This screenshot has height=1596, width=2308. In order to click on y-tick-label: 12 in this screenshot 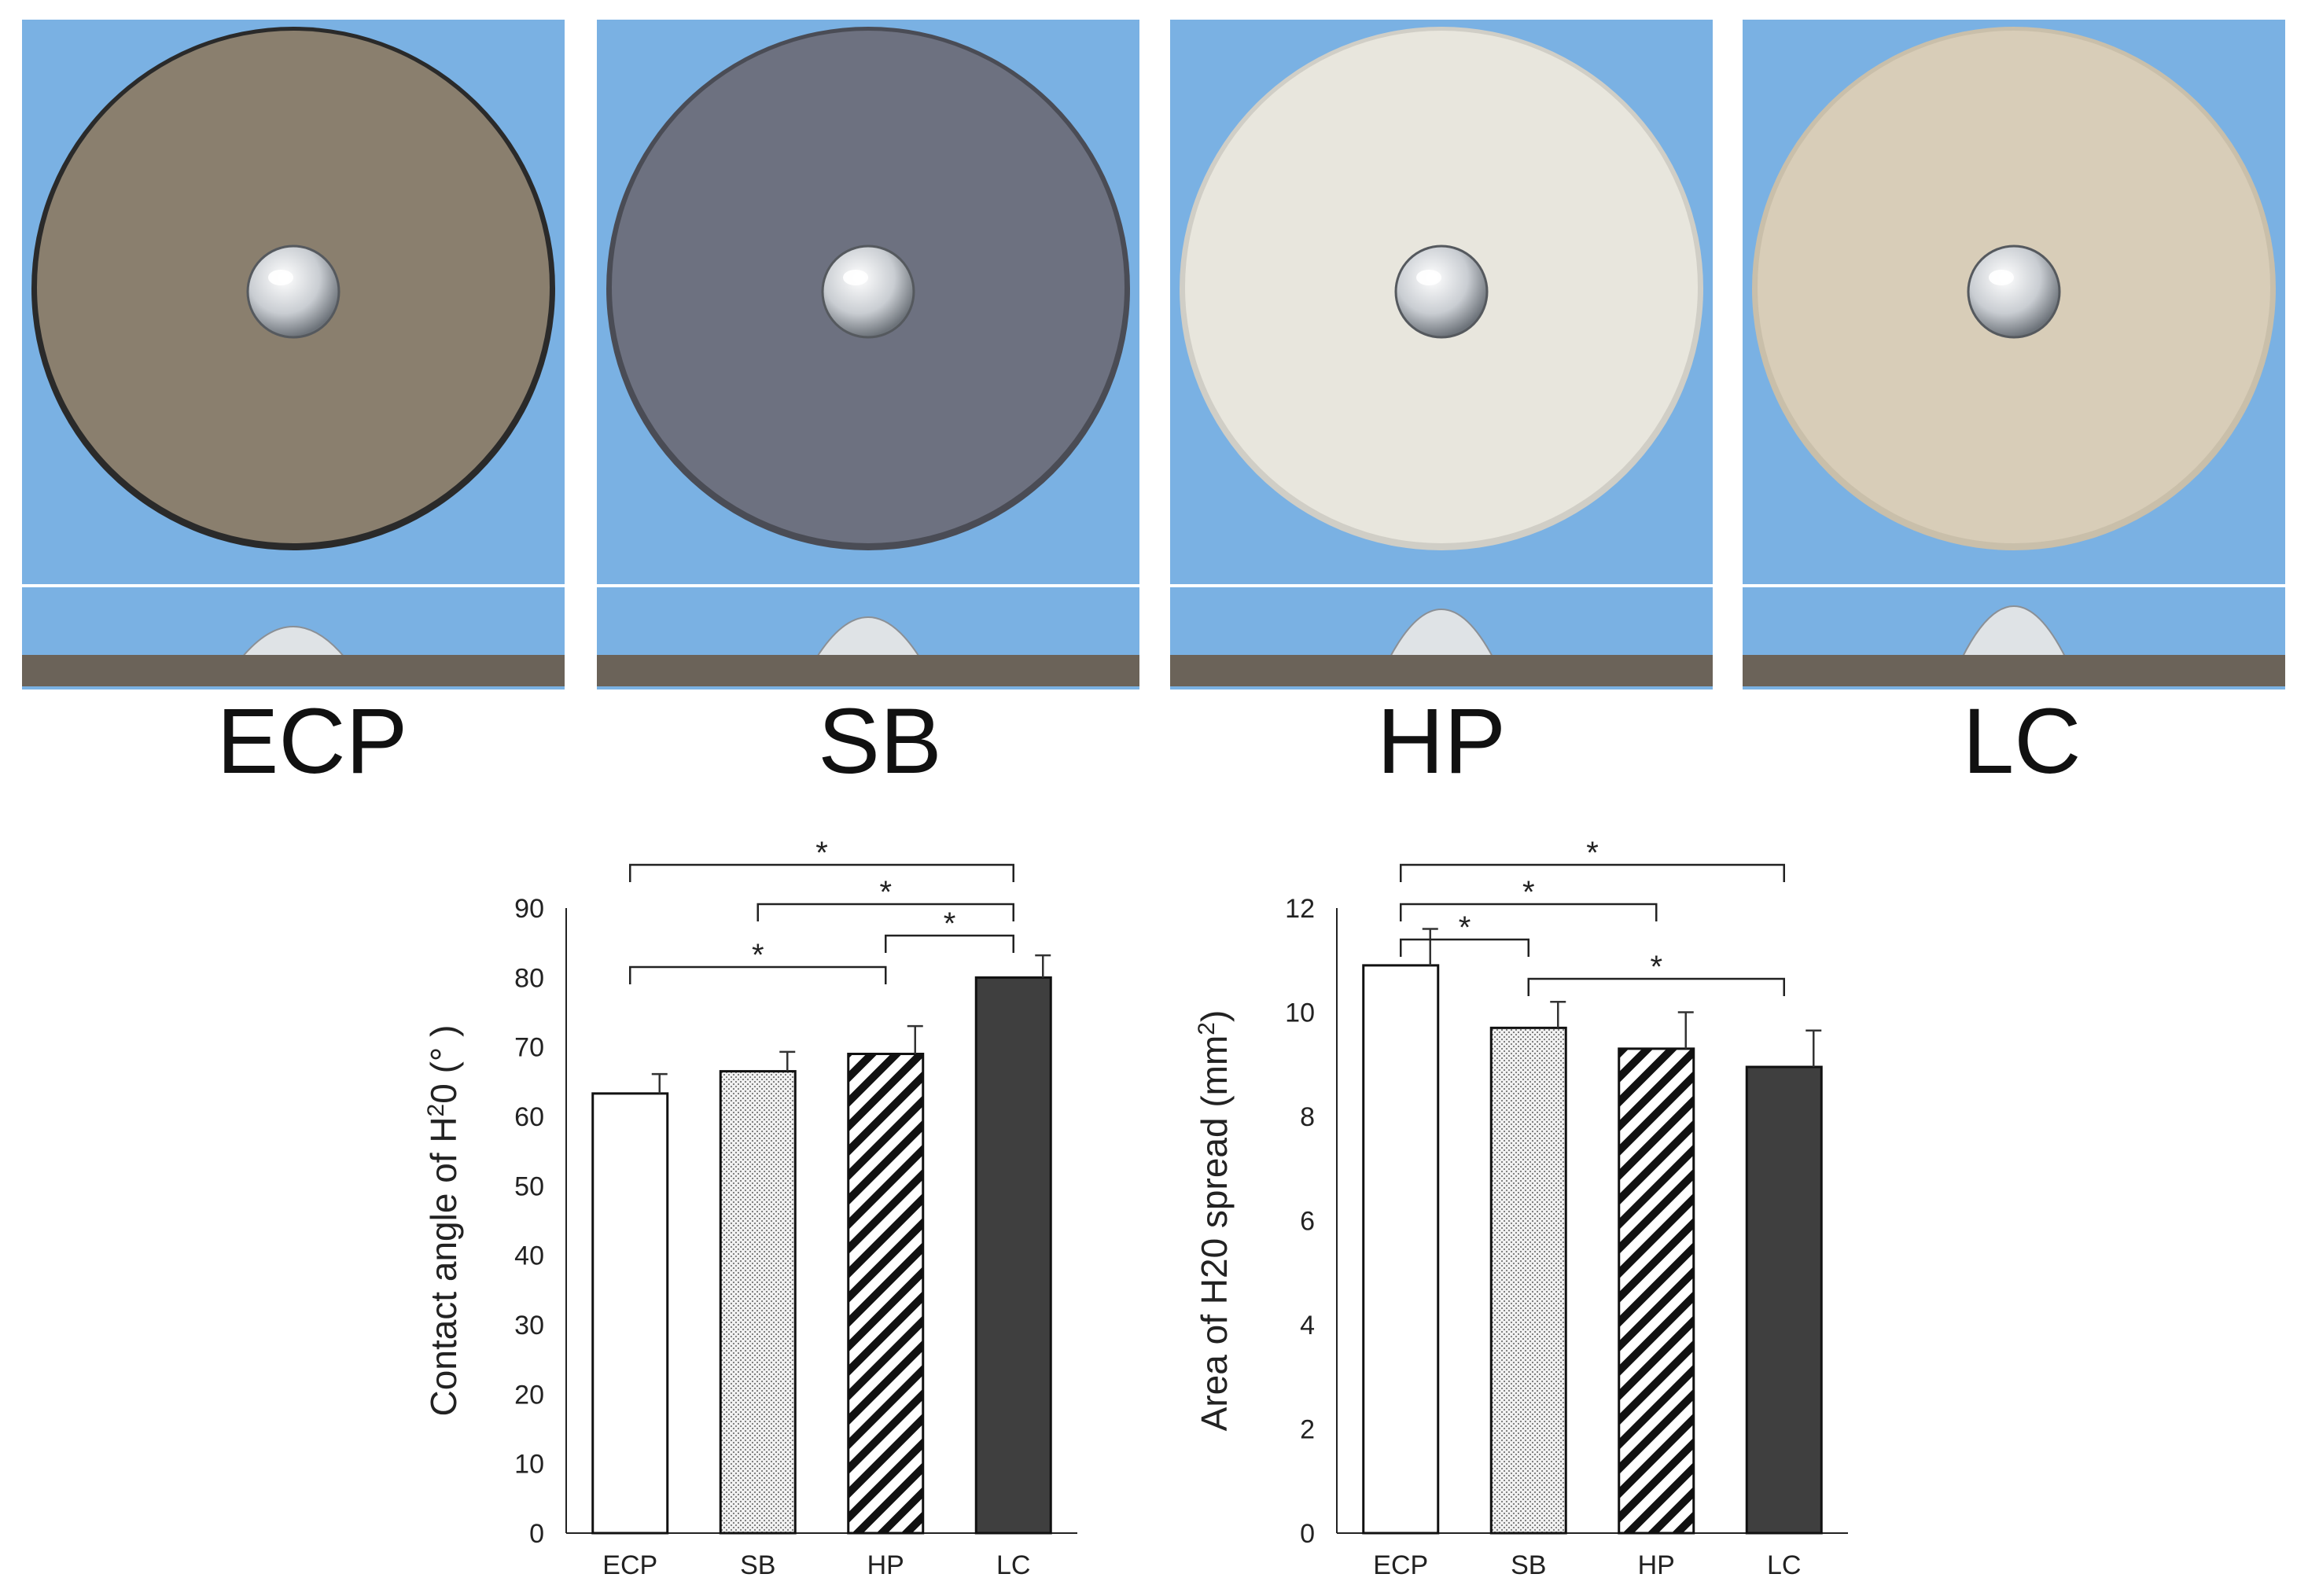, I will do `click(1300, 909)`.